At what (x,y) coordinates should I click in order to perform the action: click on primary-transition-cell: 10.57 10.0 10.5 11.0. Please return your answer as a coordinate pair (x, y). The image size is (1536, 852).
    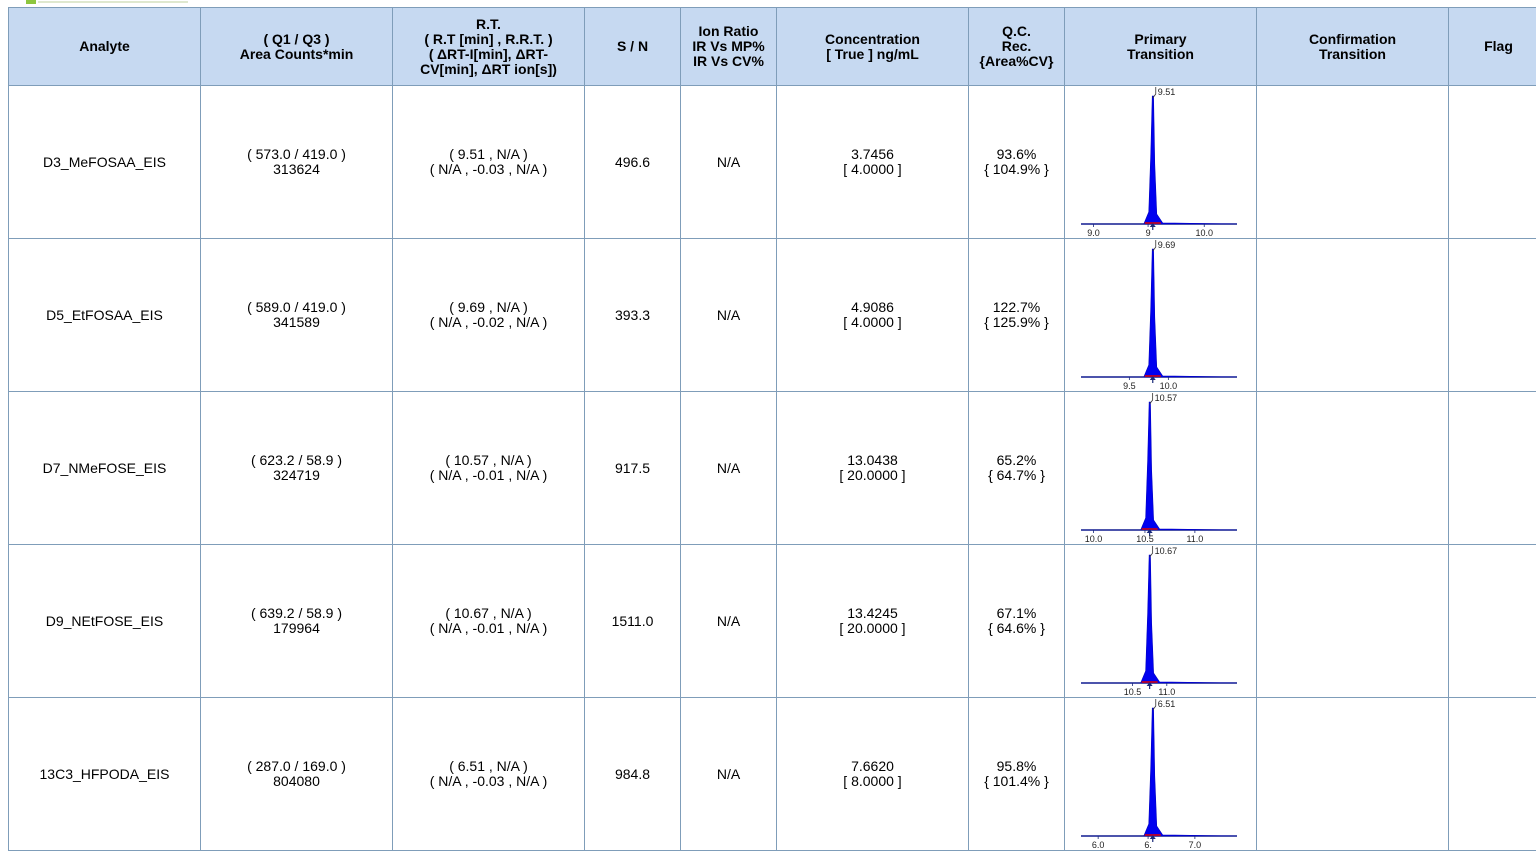
    Looking at the image, I should click on (1160, 468).